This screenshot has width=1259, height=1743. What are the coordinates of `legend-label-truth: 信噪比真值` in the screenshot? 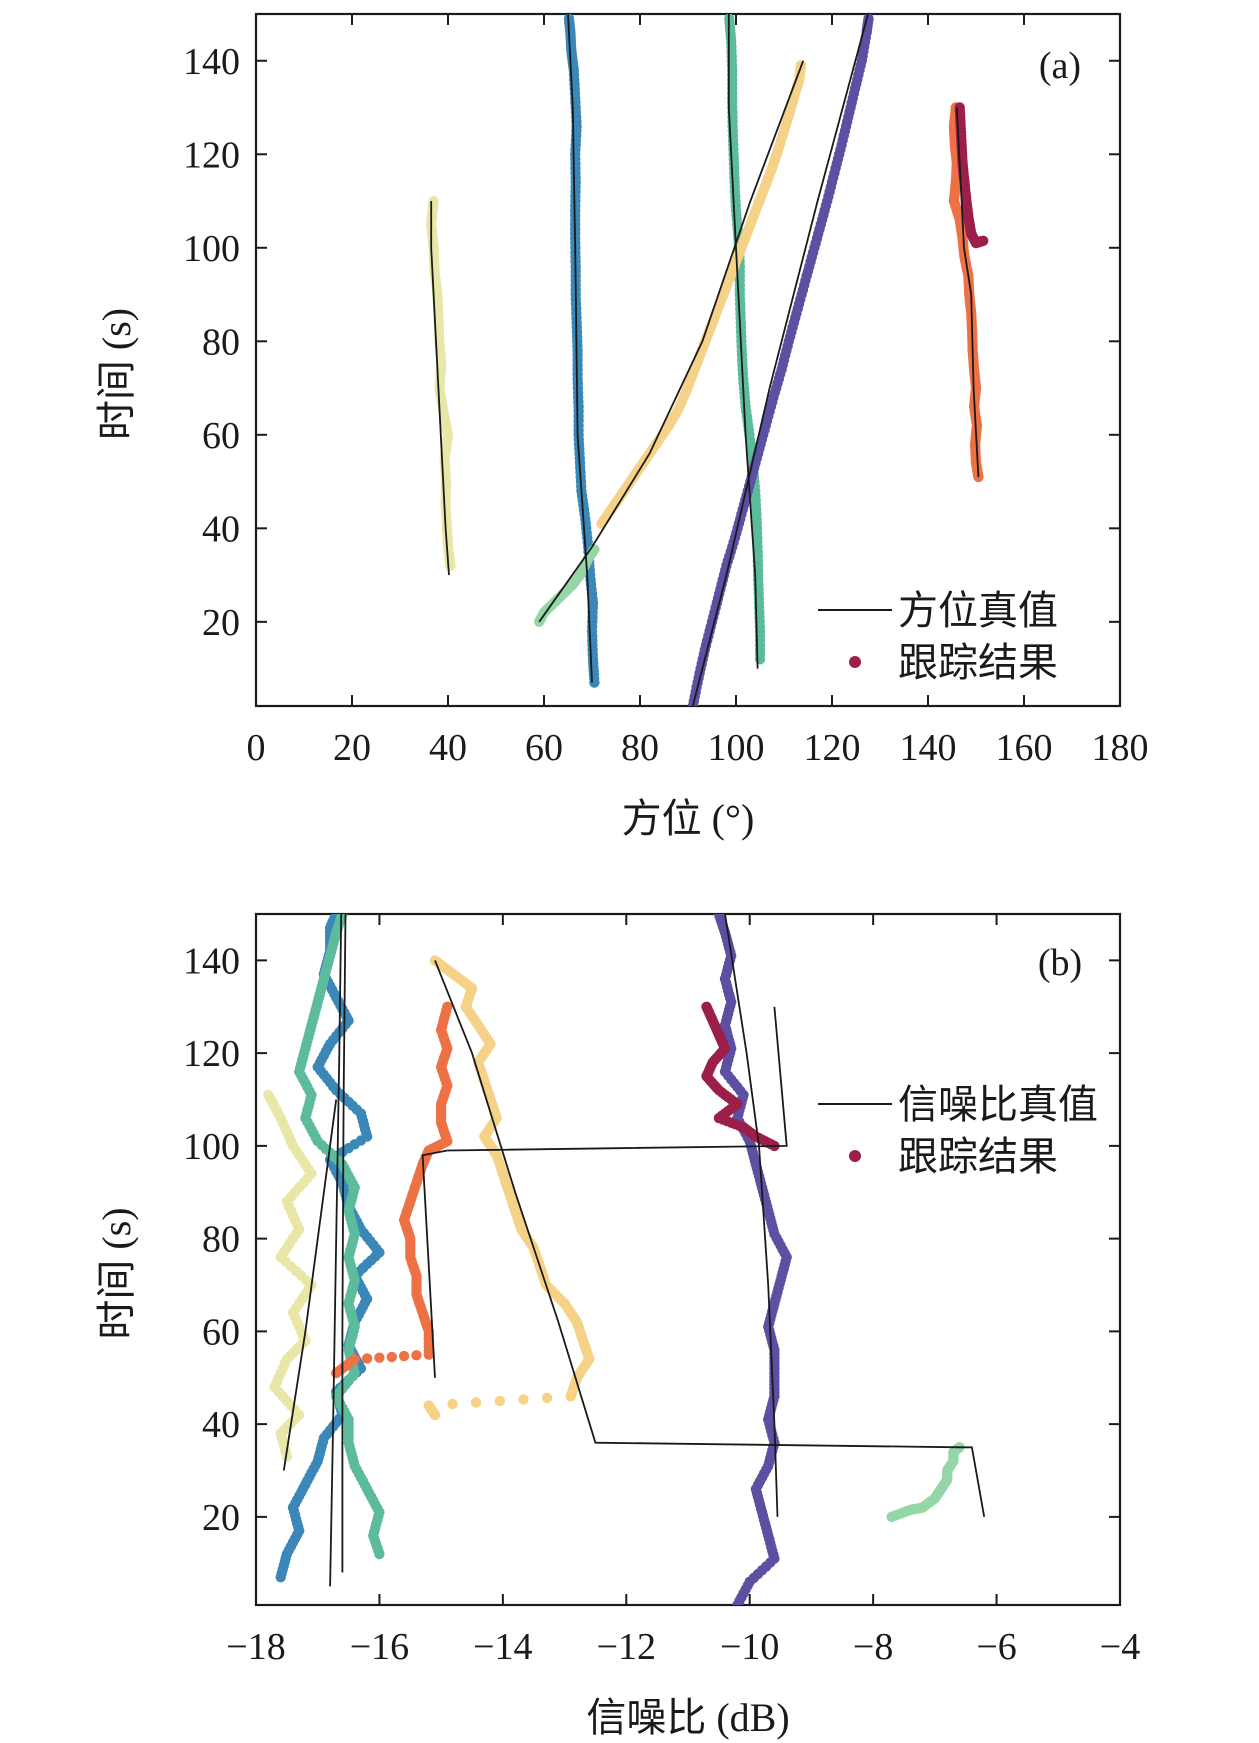 It's located at (998, 1104).